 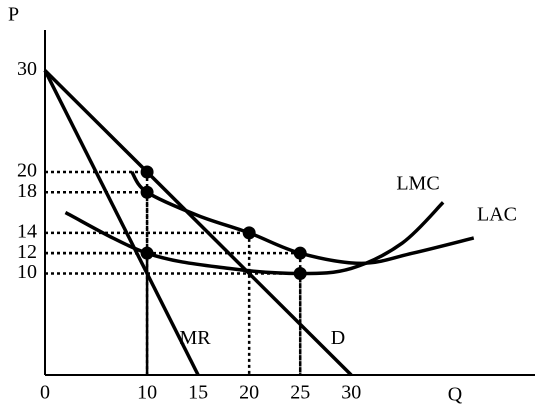 What do you see at coordinates (27, 272) in the screenshot?
I see `y-tick-label: 10` at bounding box center [27, 272].